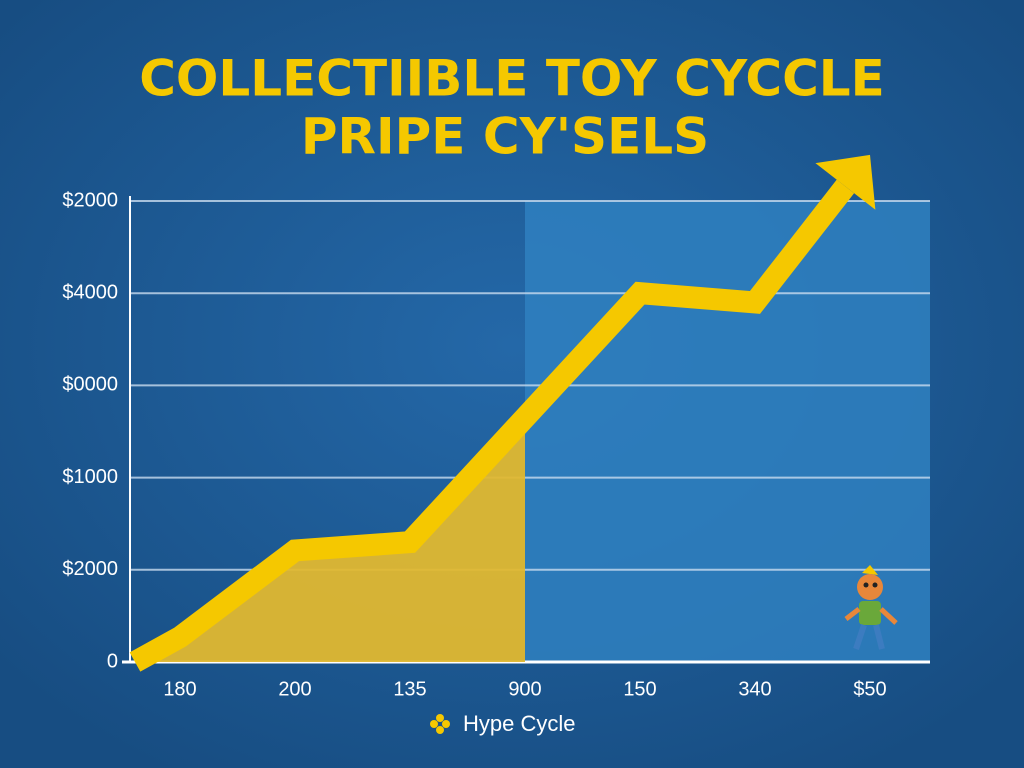 The height and width of the screenshot is (768, 1024). What do you see at coordinates (409, 689) in the screenshot?
I see `x-tick-label: 135` at bounding box center [409, 689].